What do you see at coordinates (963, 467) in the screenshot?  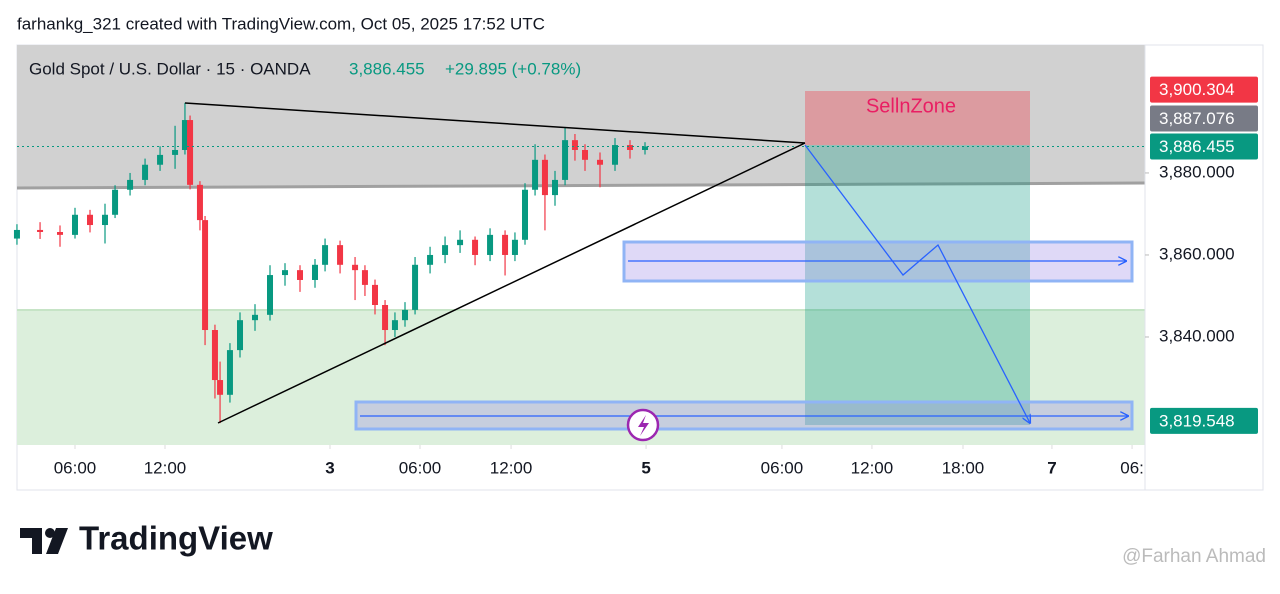 I see `x-tick-label: 18:00` at bounding box center [963, 467].